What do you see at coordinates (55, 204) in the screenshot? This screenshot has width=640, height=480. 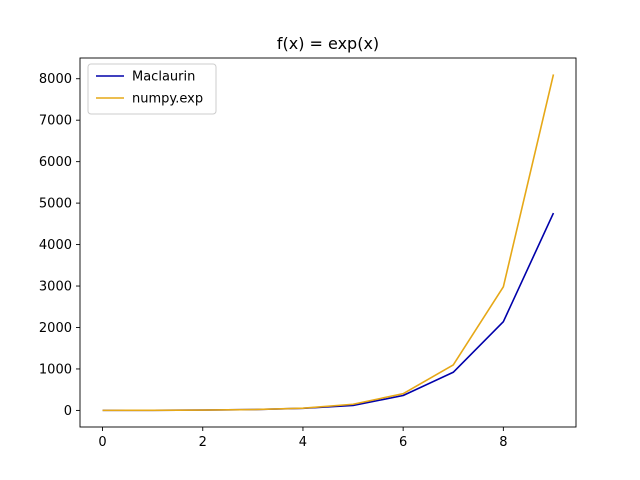 I see `y-tick-label: 5000` at bounding box center [55, 204].